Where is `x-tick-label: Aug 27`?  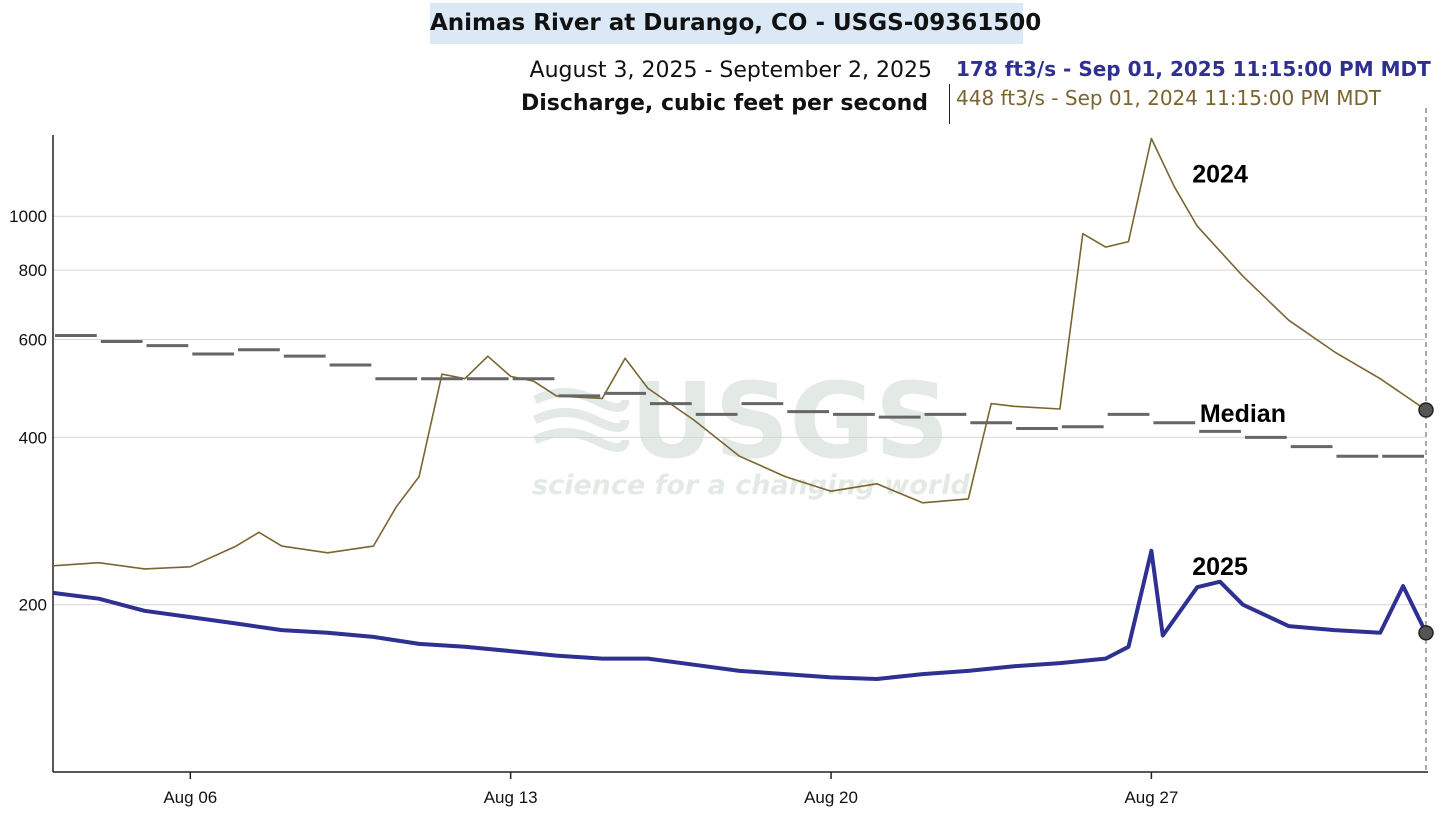 x-tick-label: Aug 27 is located at coordinates (1151, 797).